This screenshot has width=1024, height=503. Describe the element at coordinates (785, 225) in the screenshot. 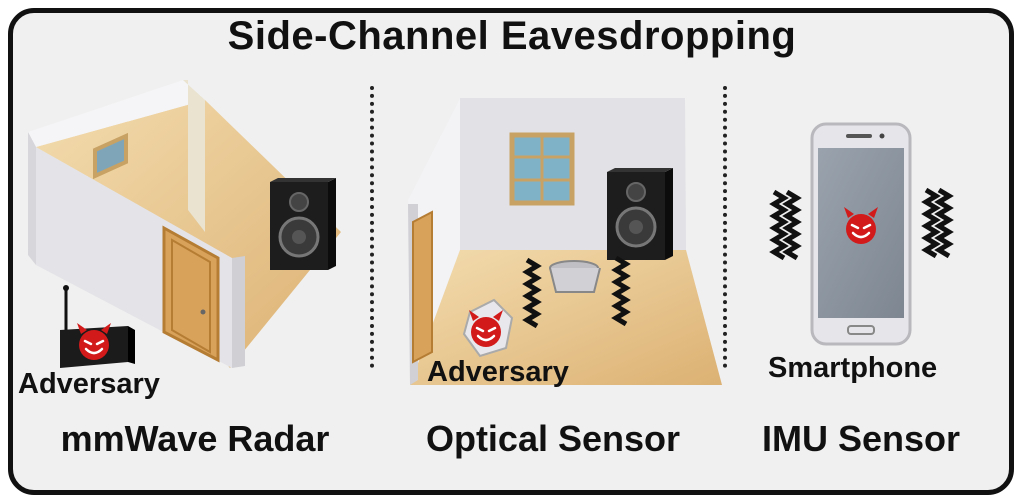

I see `vibration-left-icon` at that location.